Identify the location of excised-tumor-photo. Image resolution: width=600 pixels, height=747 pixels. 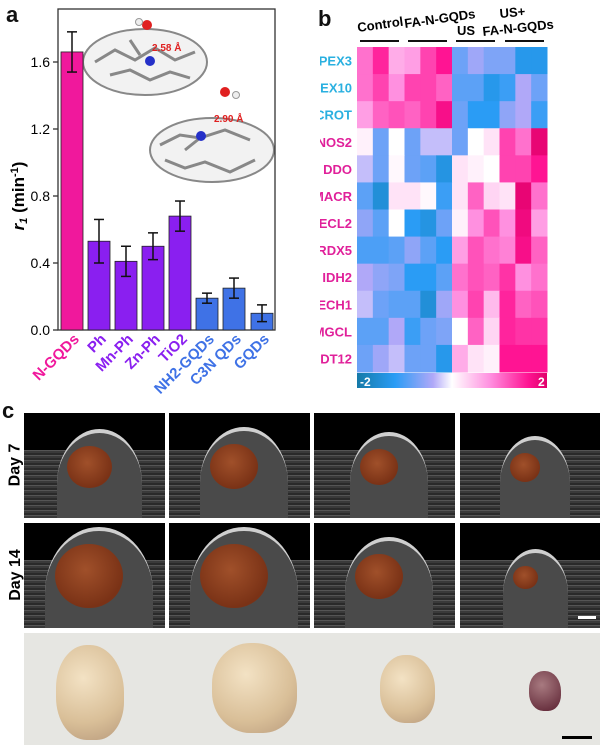
(312, 689).